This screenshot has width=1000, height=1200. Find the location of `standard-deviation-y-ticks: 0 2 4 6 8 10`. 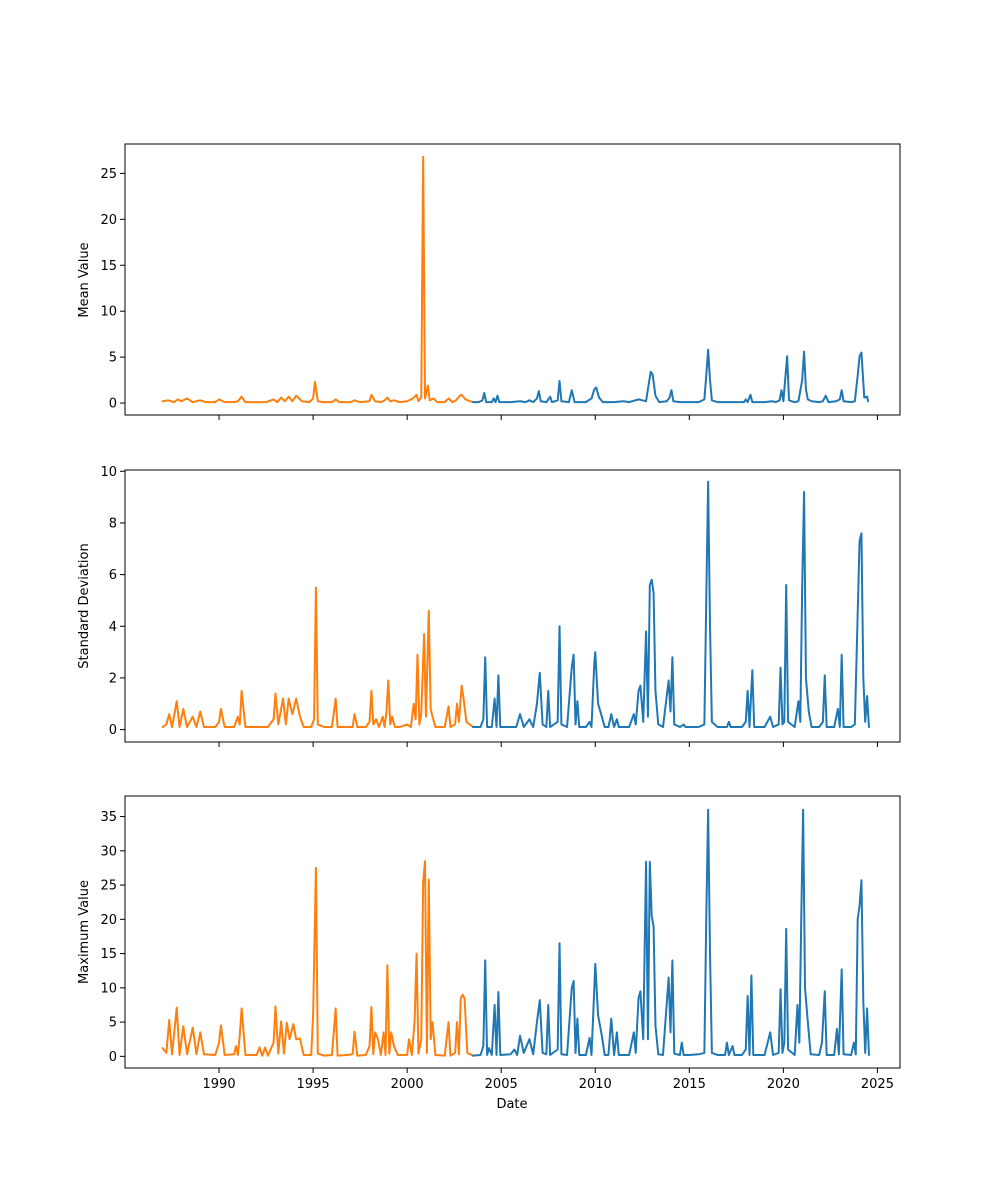

standard-deviation-y-ticks: 0 2 4 6 8 10 is located at coordinates (112, 601).